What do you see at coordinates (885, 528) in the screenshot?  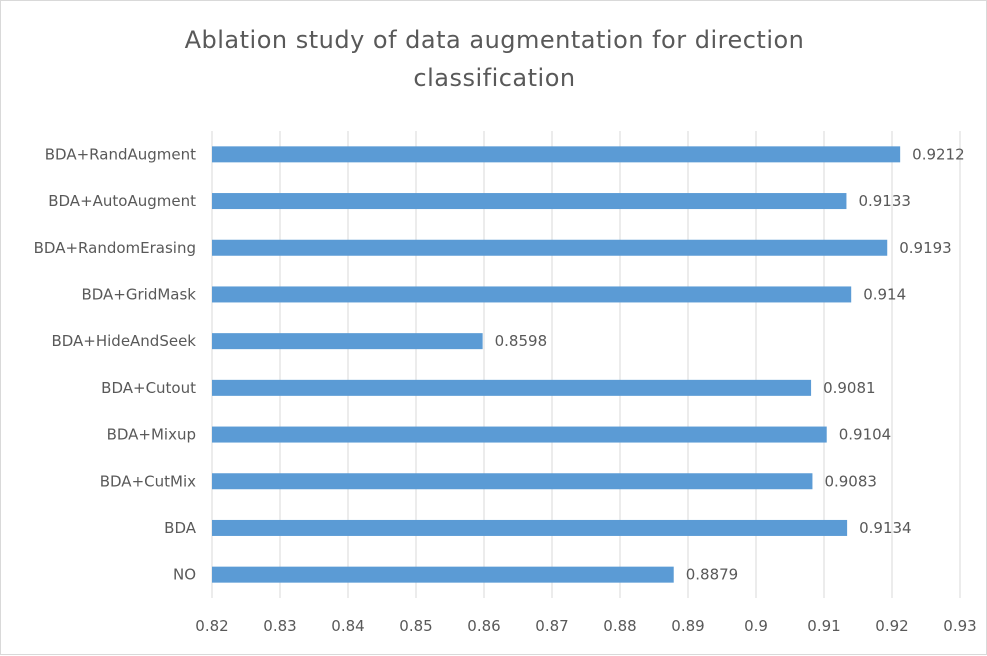 I see `data-label-8: 0.9134` at bounding box center [885, 528].